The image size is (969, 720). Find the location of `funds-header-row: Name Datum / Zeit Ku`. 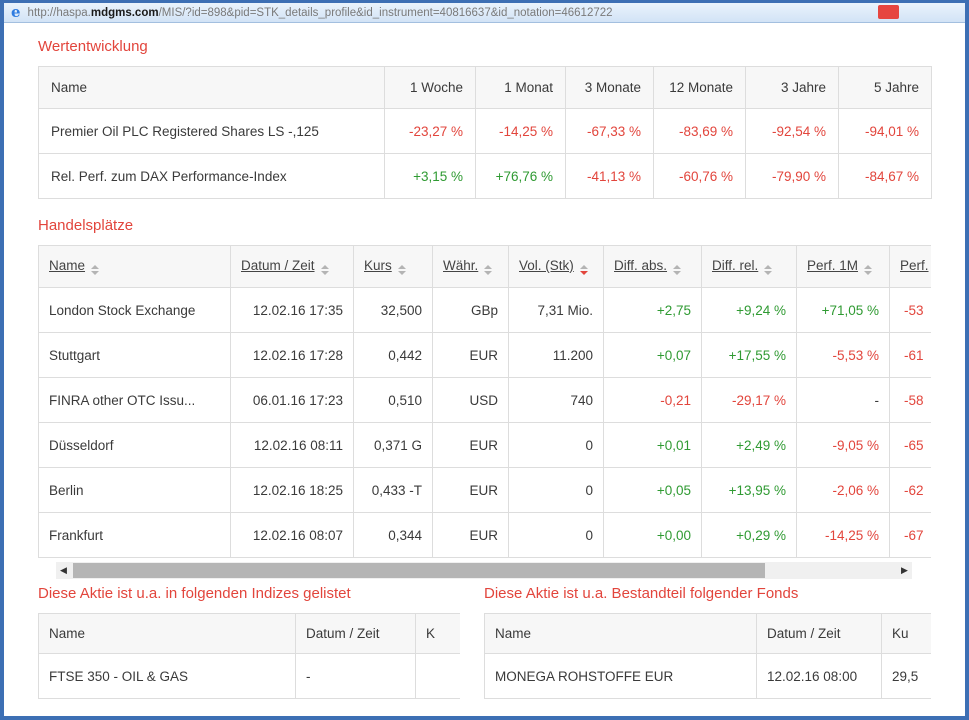

funds-header-row: Name Datum / Zeit Ku is located at coordinates (707, 633).